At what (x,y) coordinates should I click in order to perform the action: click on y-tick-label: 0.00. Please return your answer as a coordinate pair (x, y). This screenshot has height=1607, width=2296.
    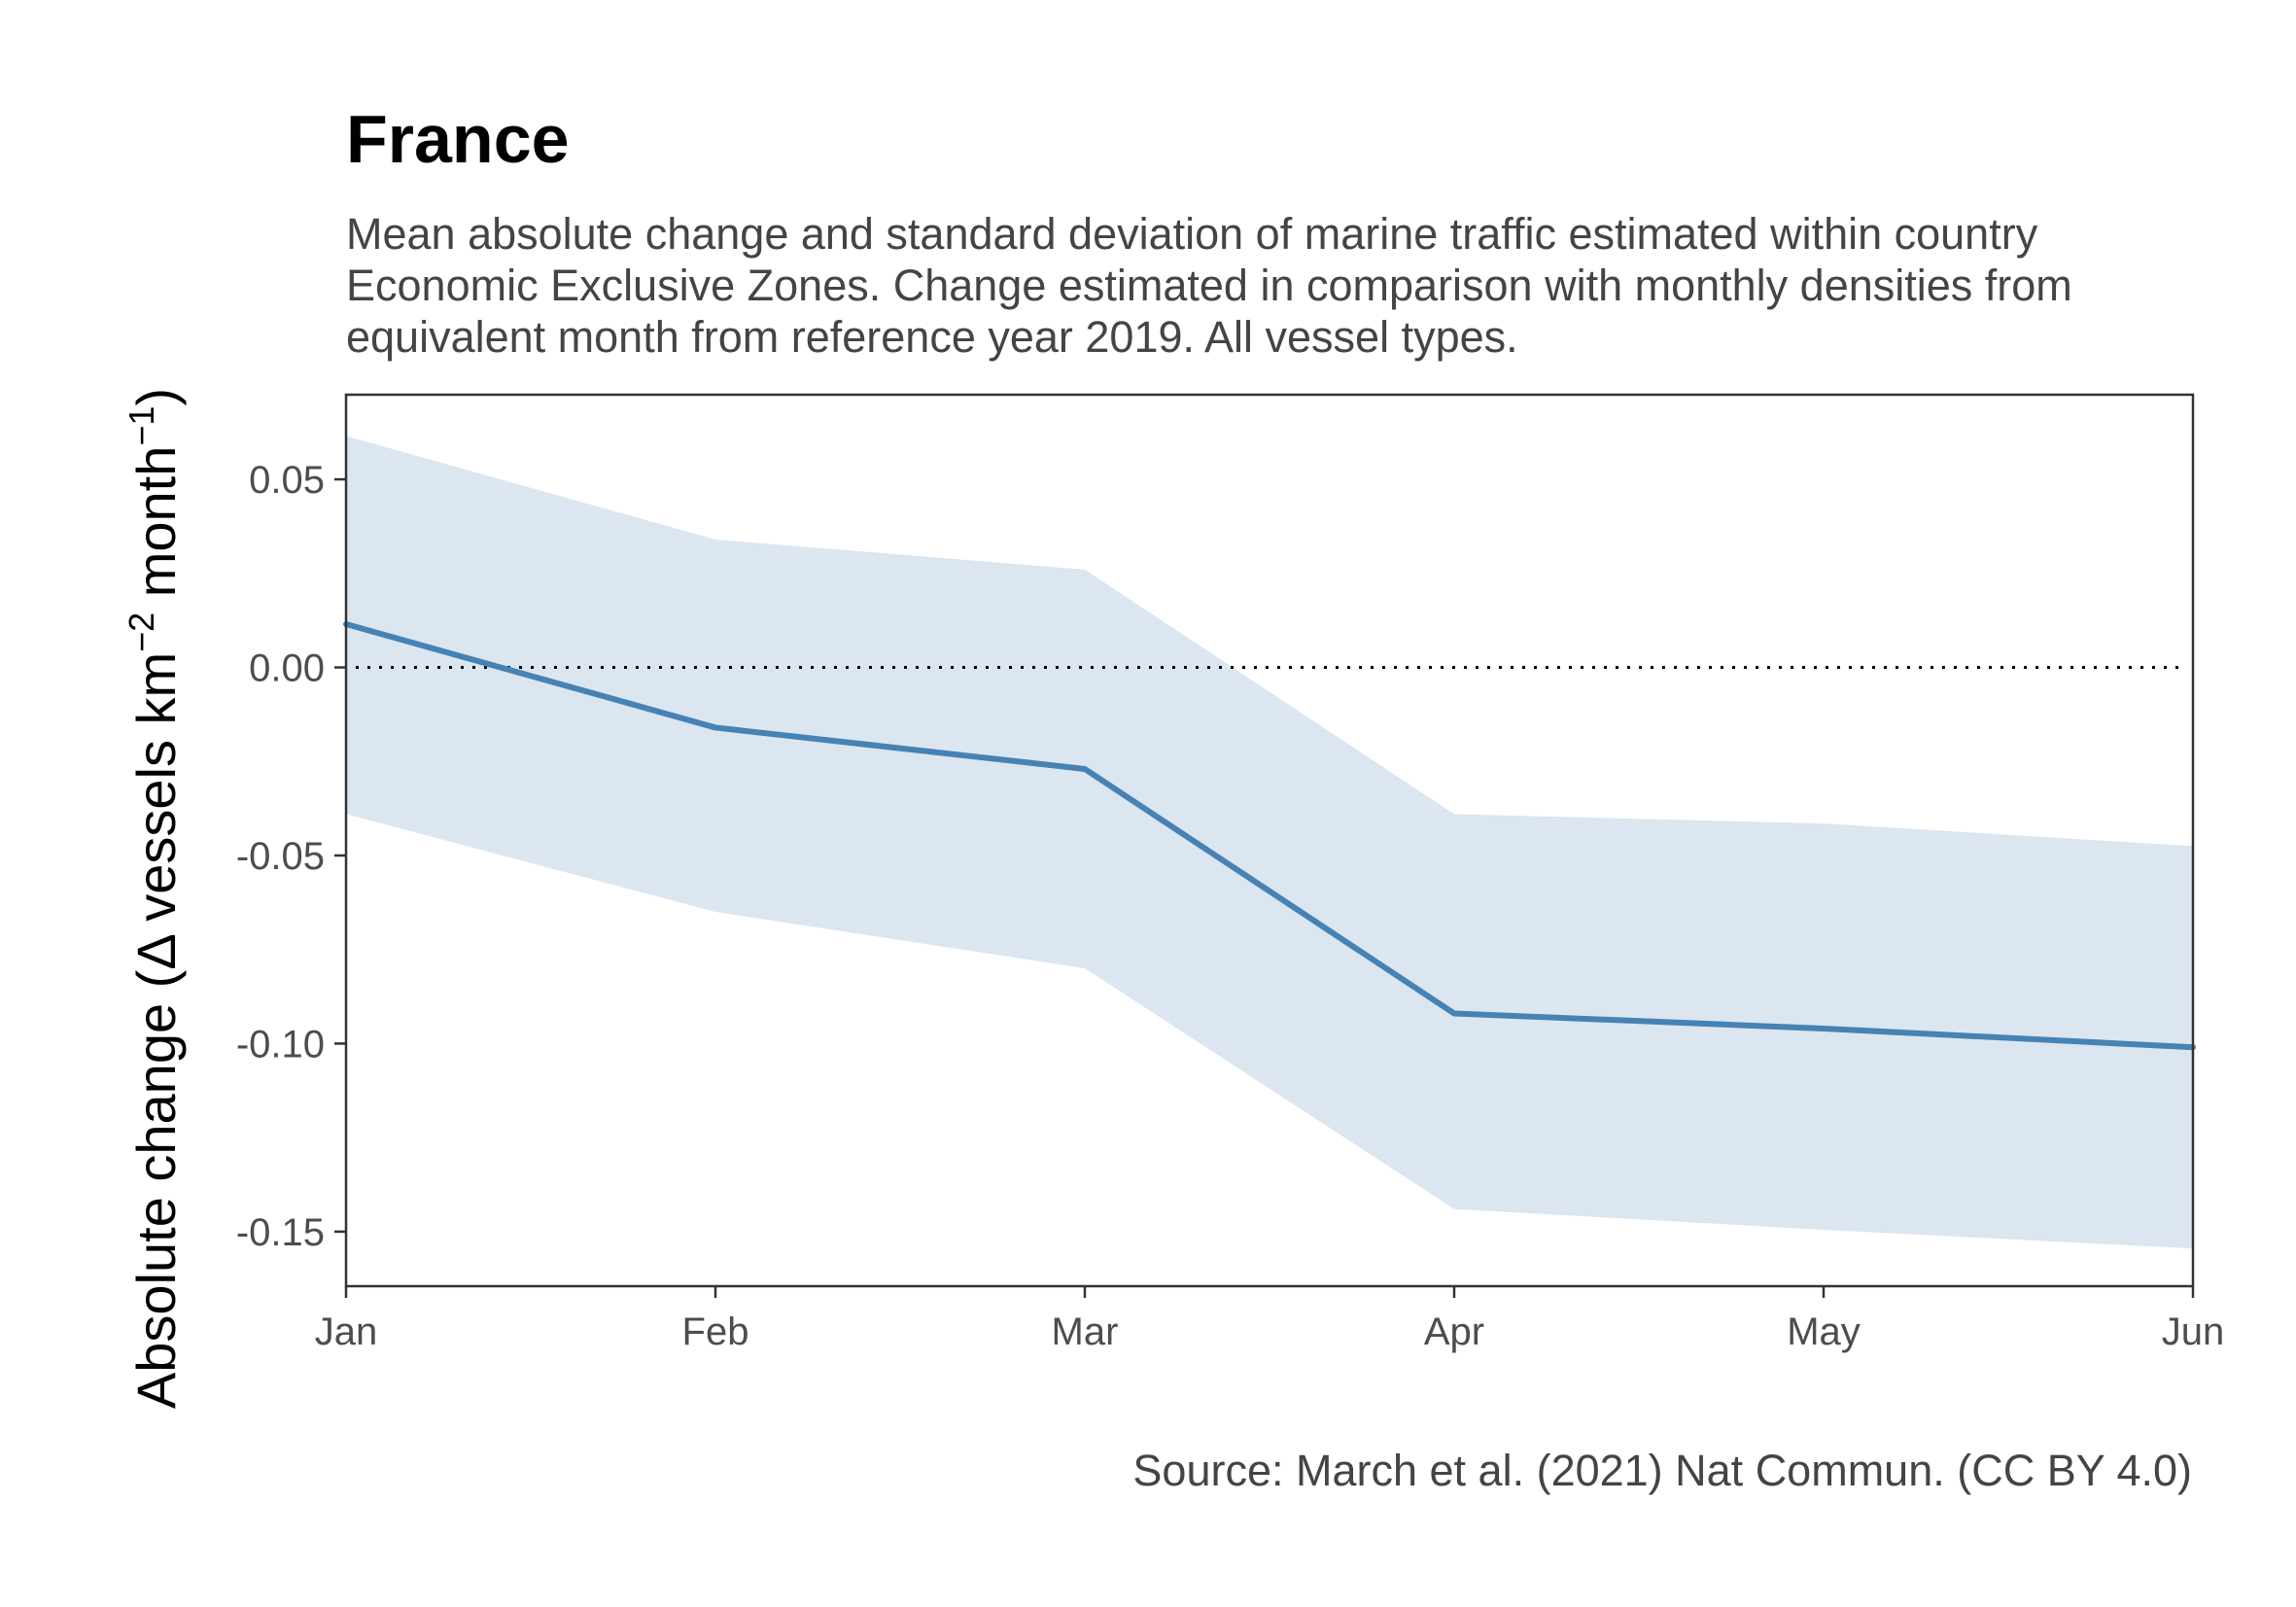
    Looking at the image, I should click on (287, 668).